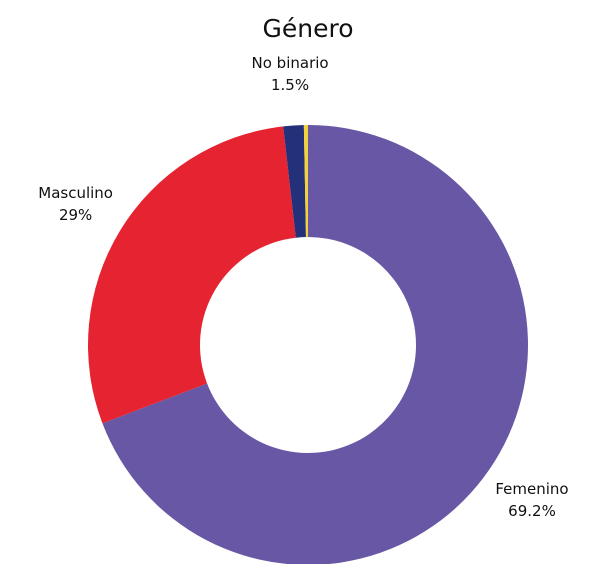  Describe the element at coordinates (75, 193) in the screenshot. I see `slice-label: Masculino` at that location.